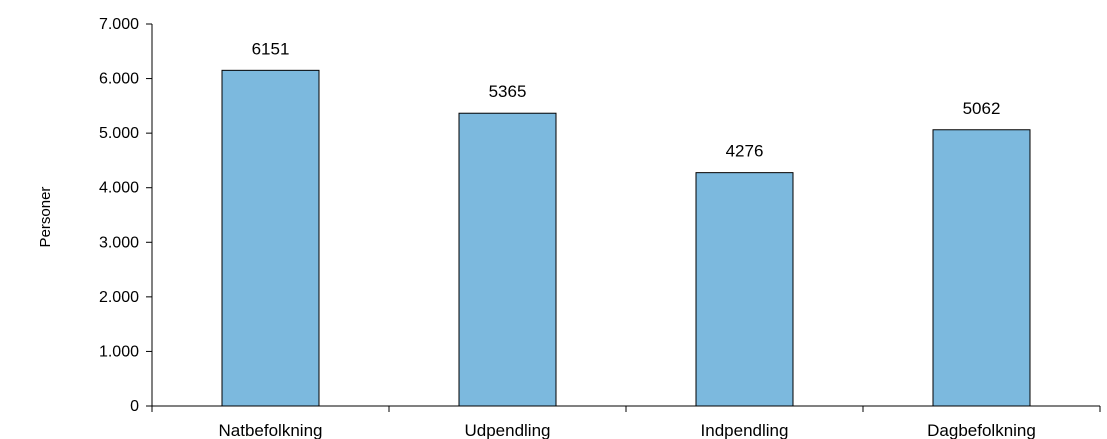  What do you see at coordinates (982, 108) in the screenshot?
I see `data-label: 5062` at bounding box center [982, 108].